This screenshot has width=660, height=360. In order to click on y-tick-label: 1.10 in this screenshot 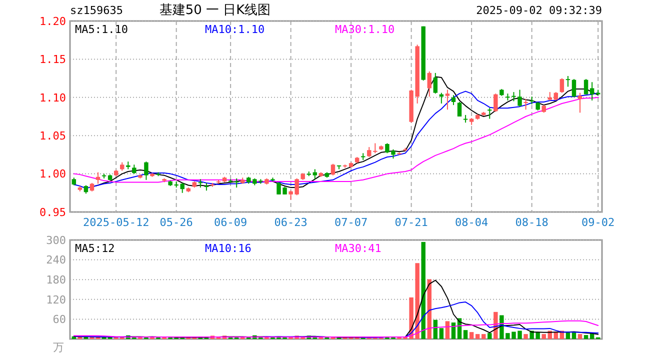, I will do `click(53, 97)`.